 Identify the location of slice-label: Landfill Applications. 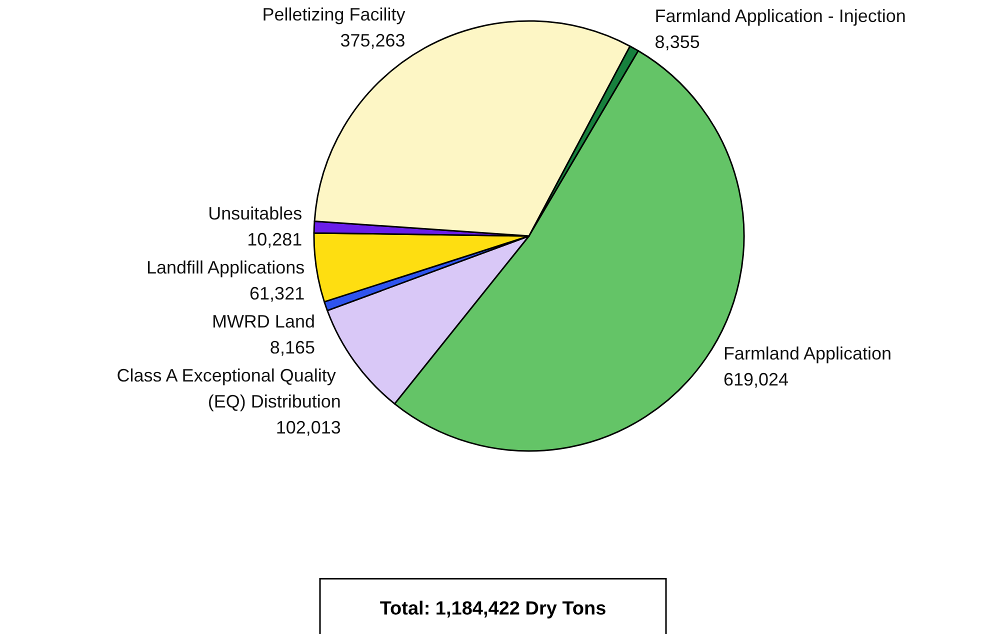
(225, 268).